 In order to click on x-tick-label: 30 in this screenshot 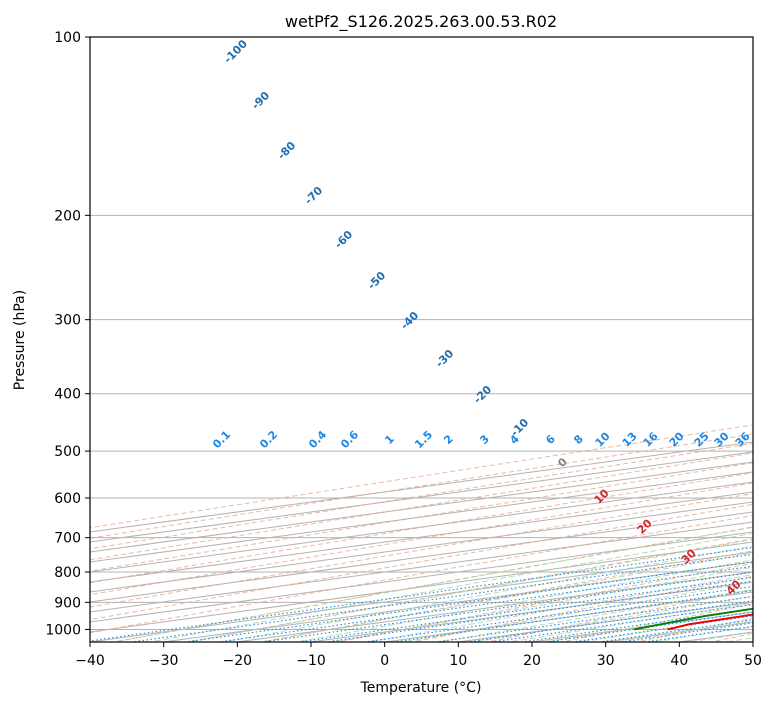, I will do `click(606, 661)`.